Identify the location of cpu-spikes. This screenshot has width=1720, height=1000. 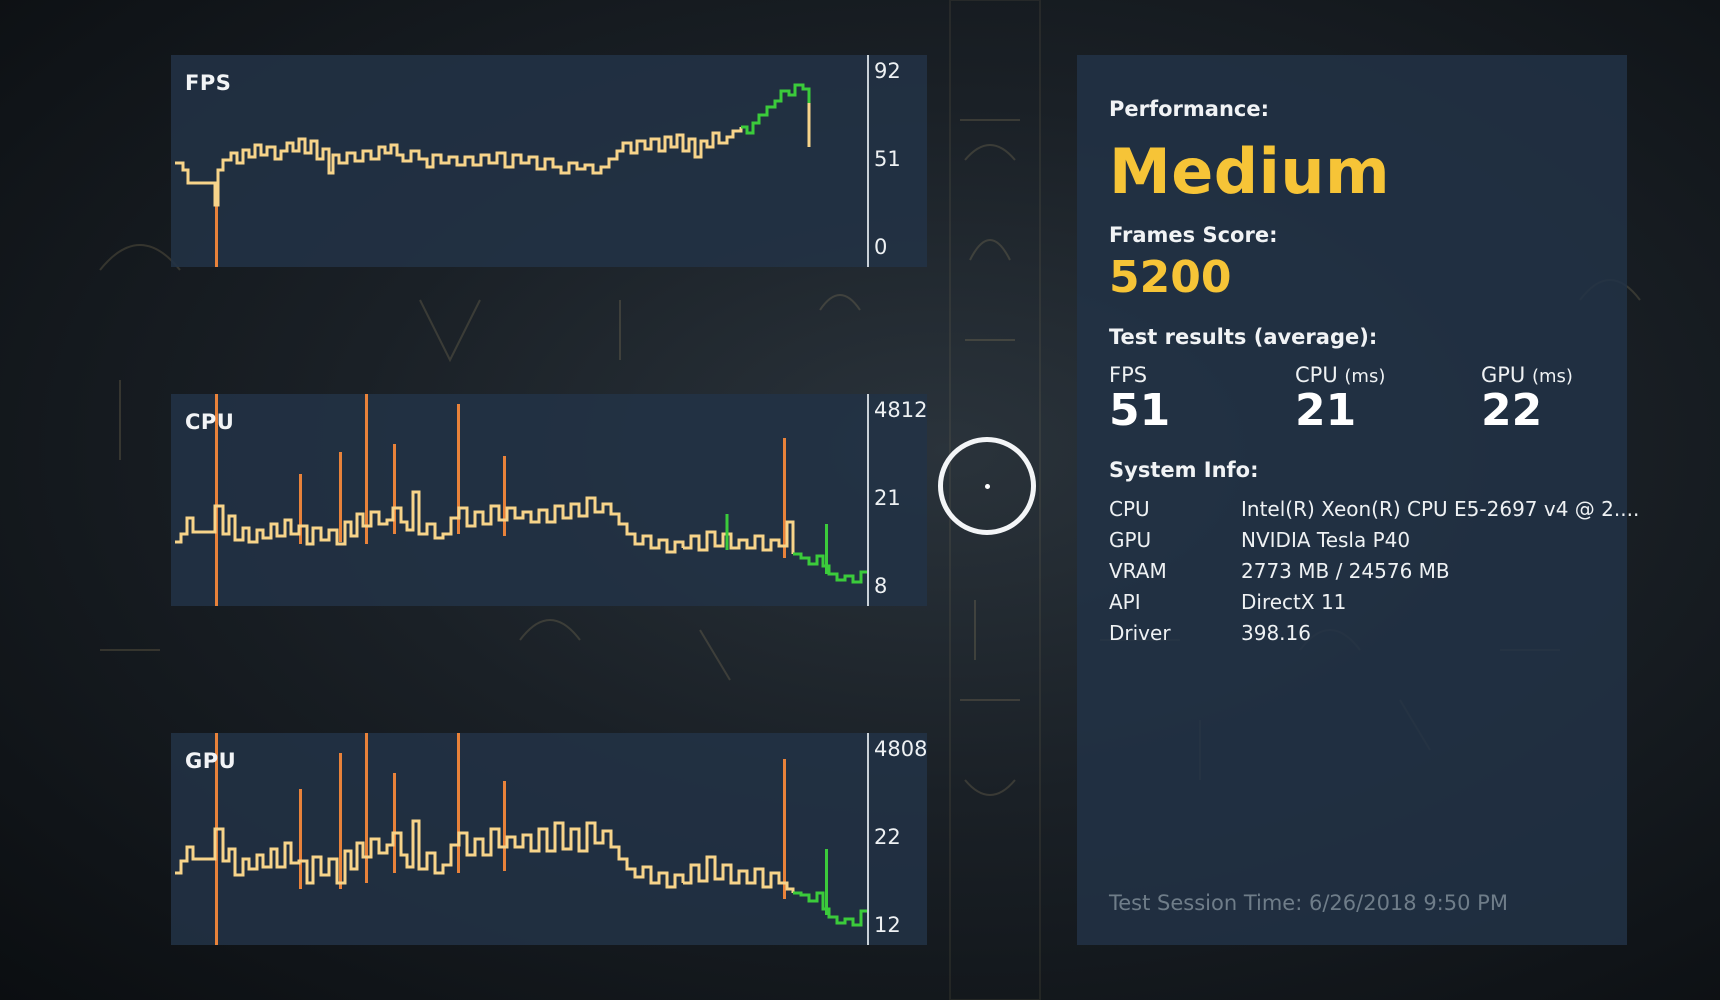
(500, 500).